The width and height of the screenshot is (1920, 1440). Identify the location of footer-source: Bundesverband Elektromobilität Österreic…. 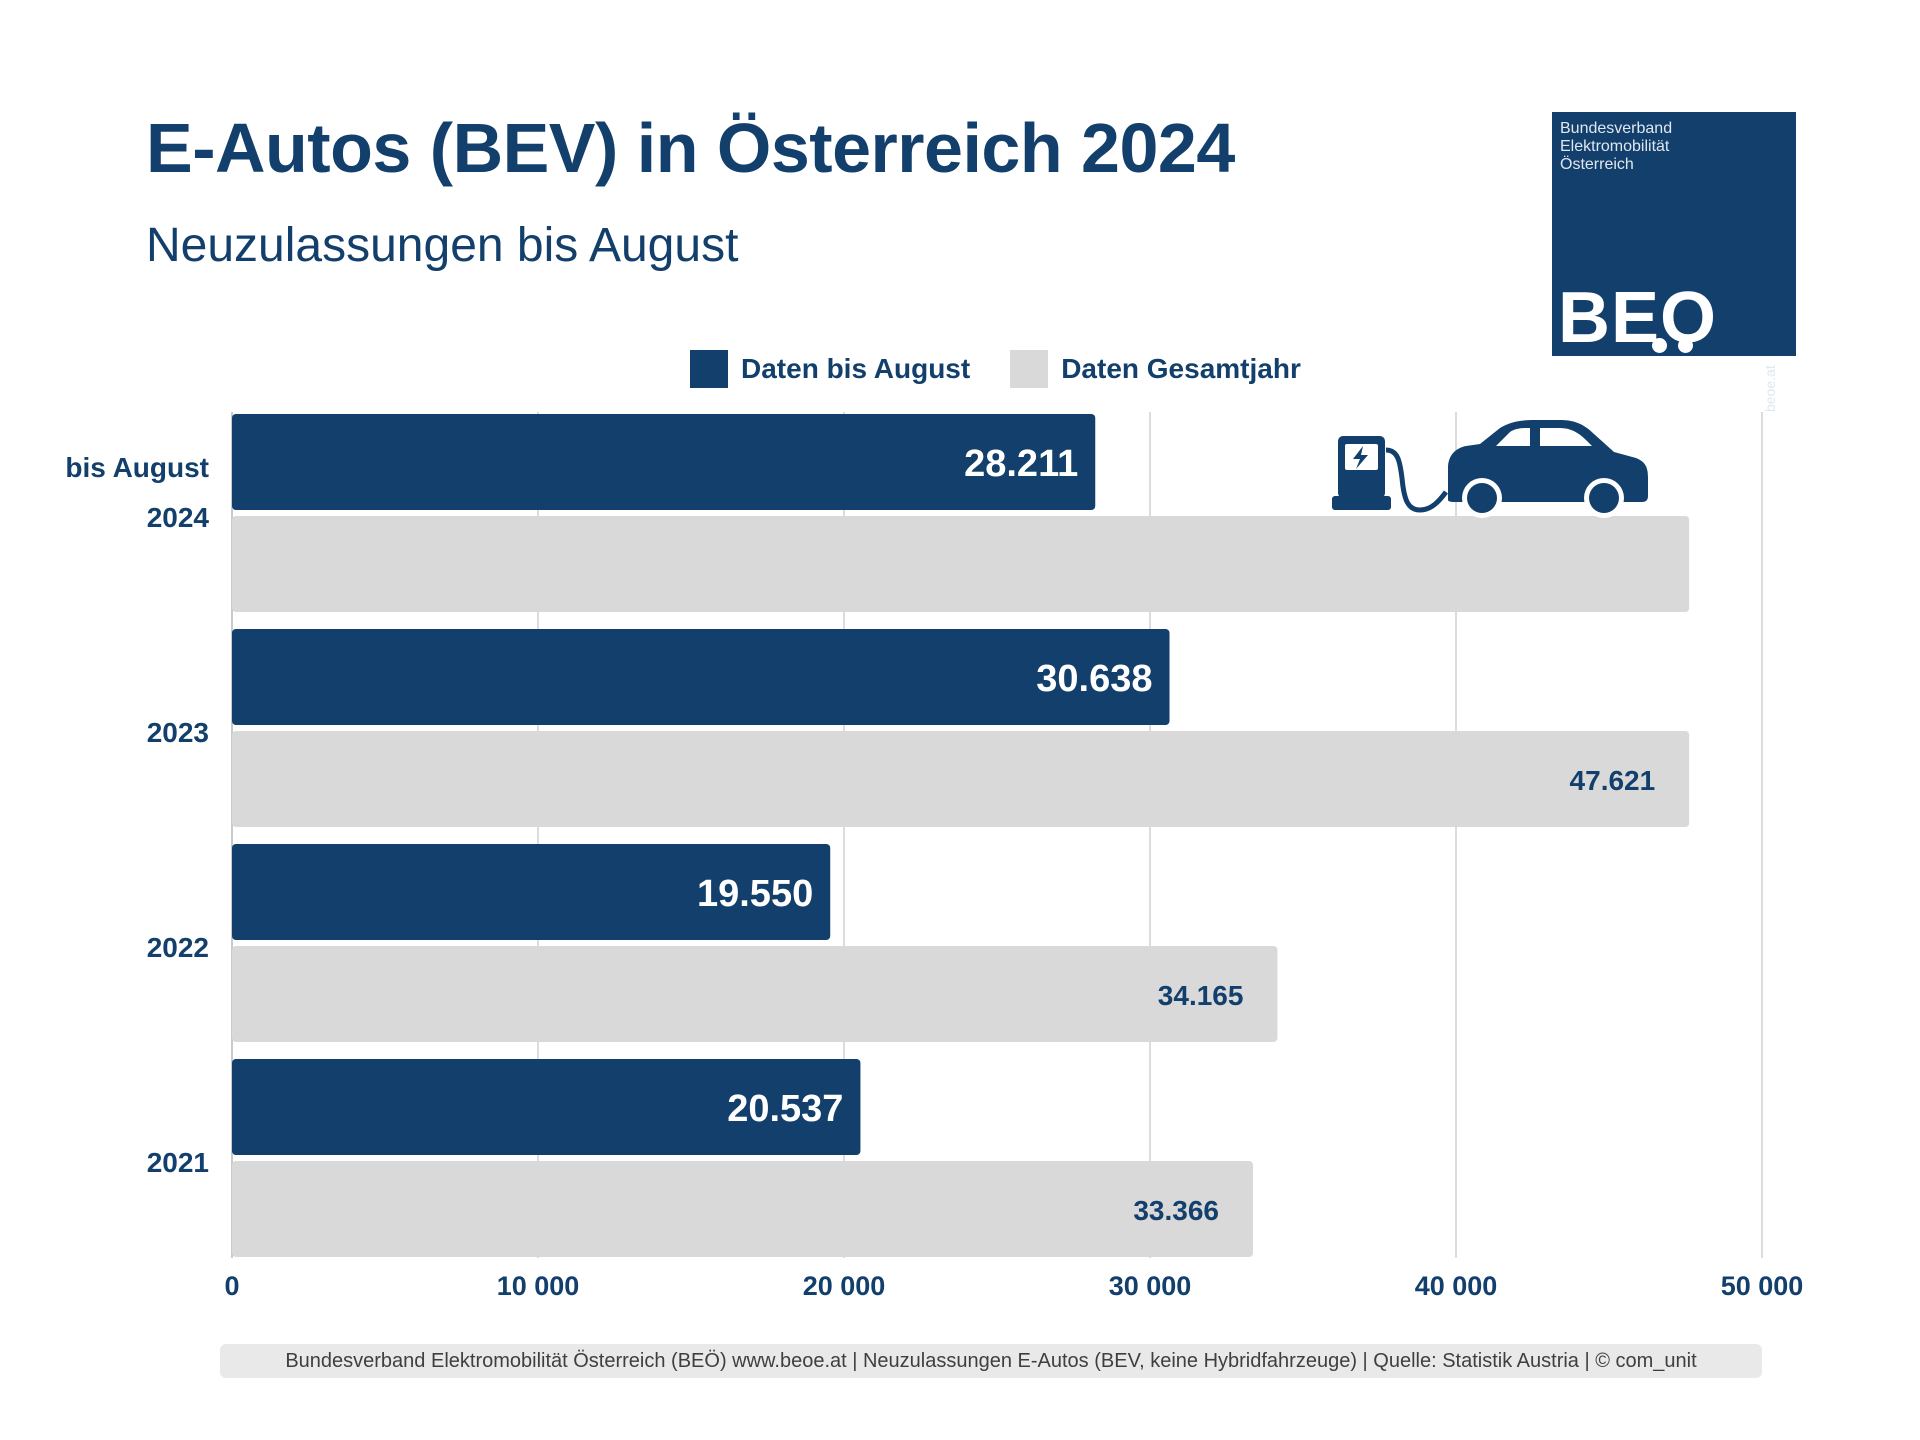
(991, 1361).